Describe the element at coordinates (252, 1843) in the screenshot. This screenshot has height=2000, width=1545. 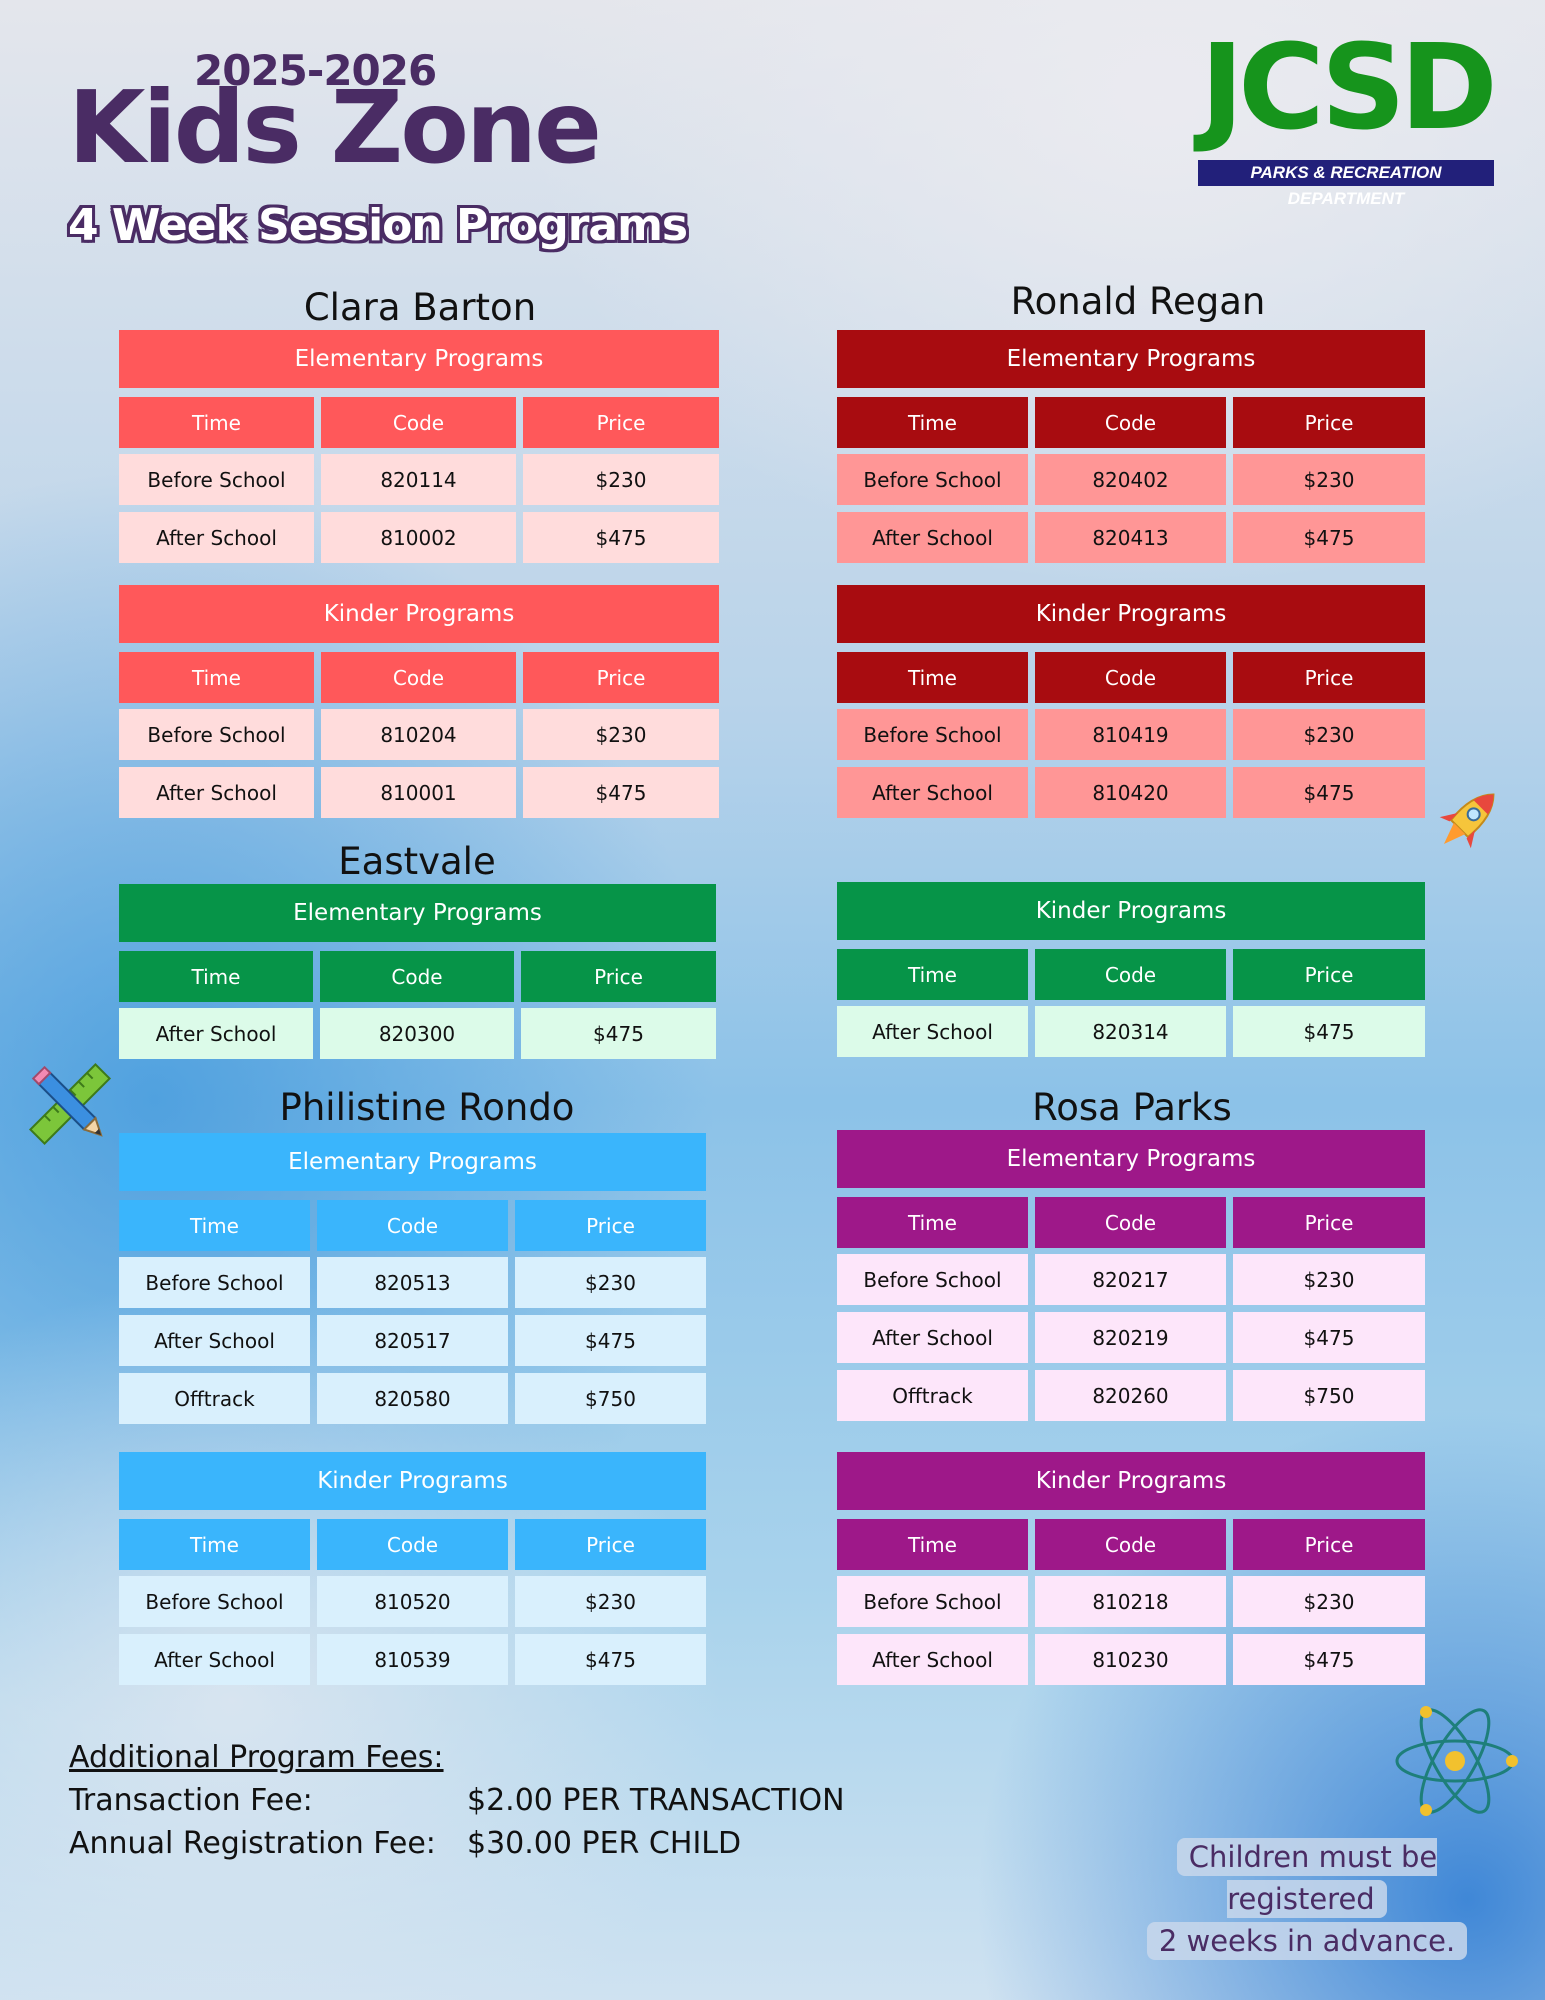
I see `fee-label-registration: Annual Registration Fee:` at that location.